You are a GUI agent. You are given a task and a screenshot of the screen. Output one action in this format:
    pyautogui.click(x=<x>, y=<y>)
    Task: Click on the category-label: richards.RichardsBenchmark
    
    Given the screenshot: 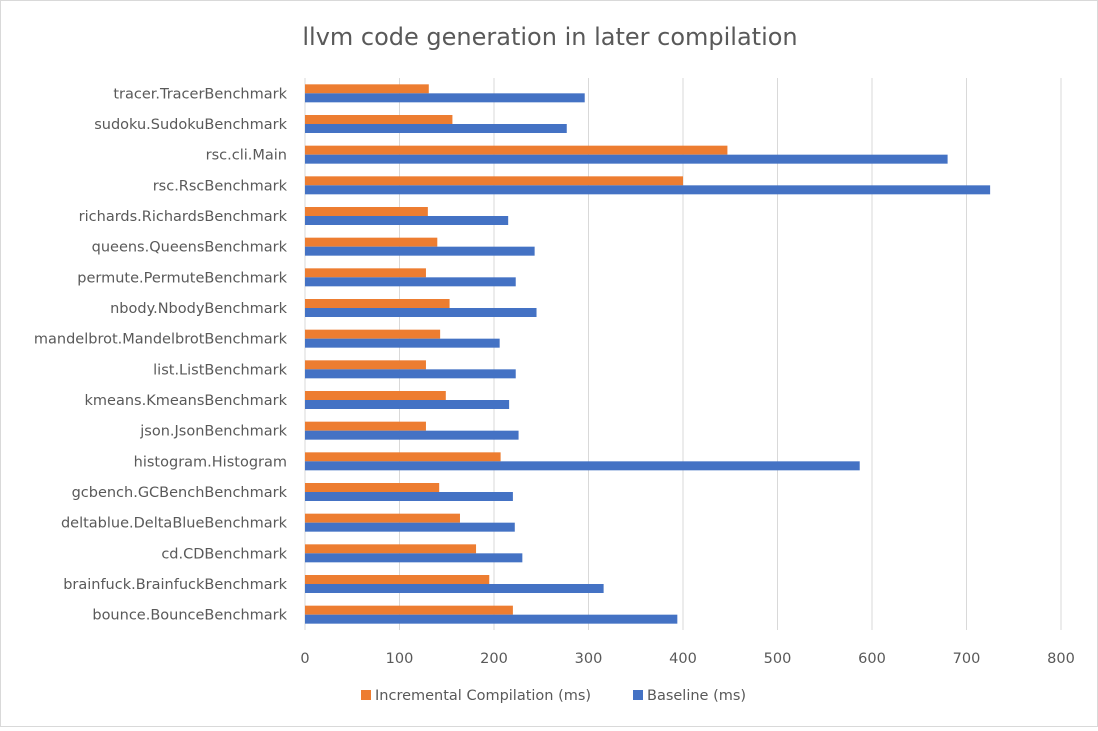 What is the action you would take?
    pyautogui.click(x=183, y=217)
    